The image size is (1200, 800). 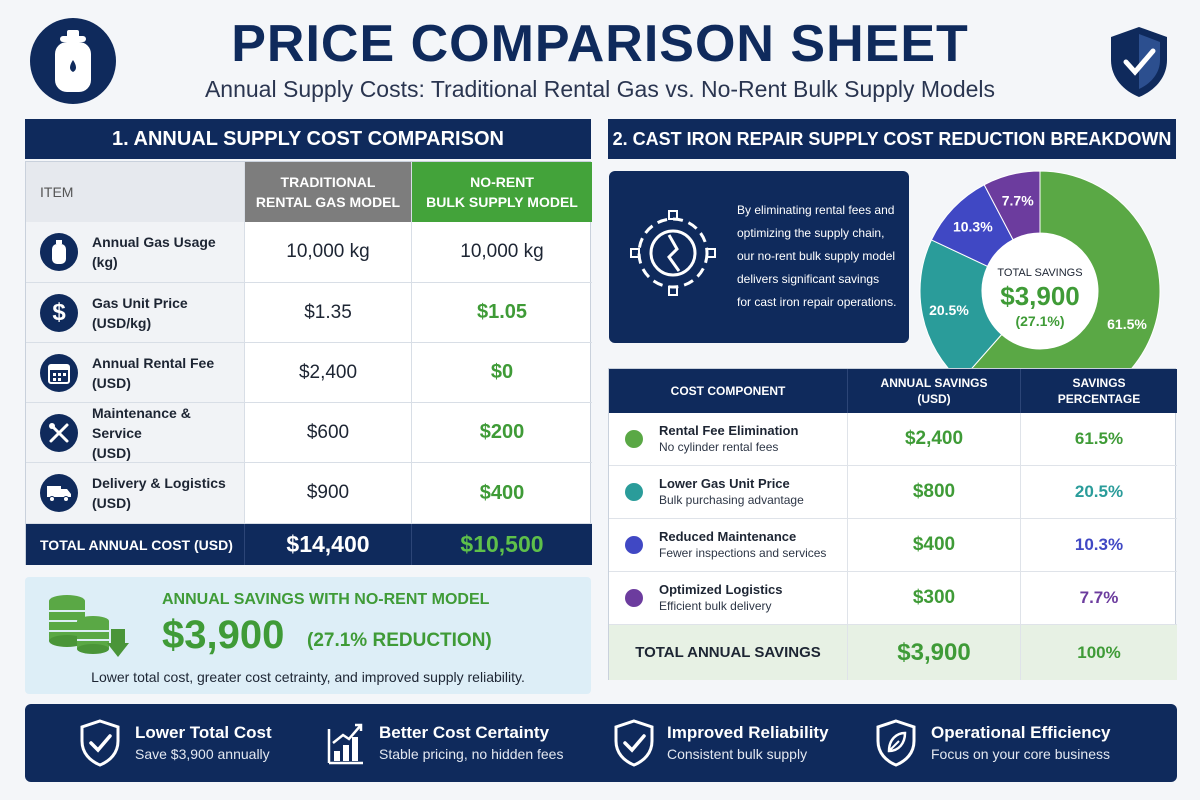 I want to click on norent-value: $1.05, so click(x=501, y=312).